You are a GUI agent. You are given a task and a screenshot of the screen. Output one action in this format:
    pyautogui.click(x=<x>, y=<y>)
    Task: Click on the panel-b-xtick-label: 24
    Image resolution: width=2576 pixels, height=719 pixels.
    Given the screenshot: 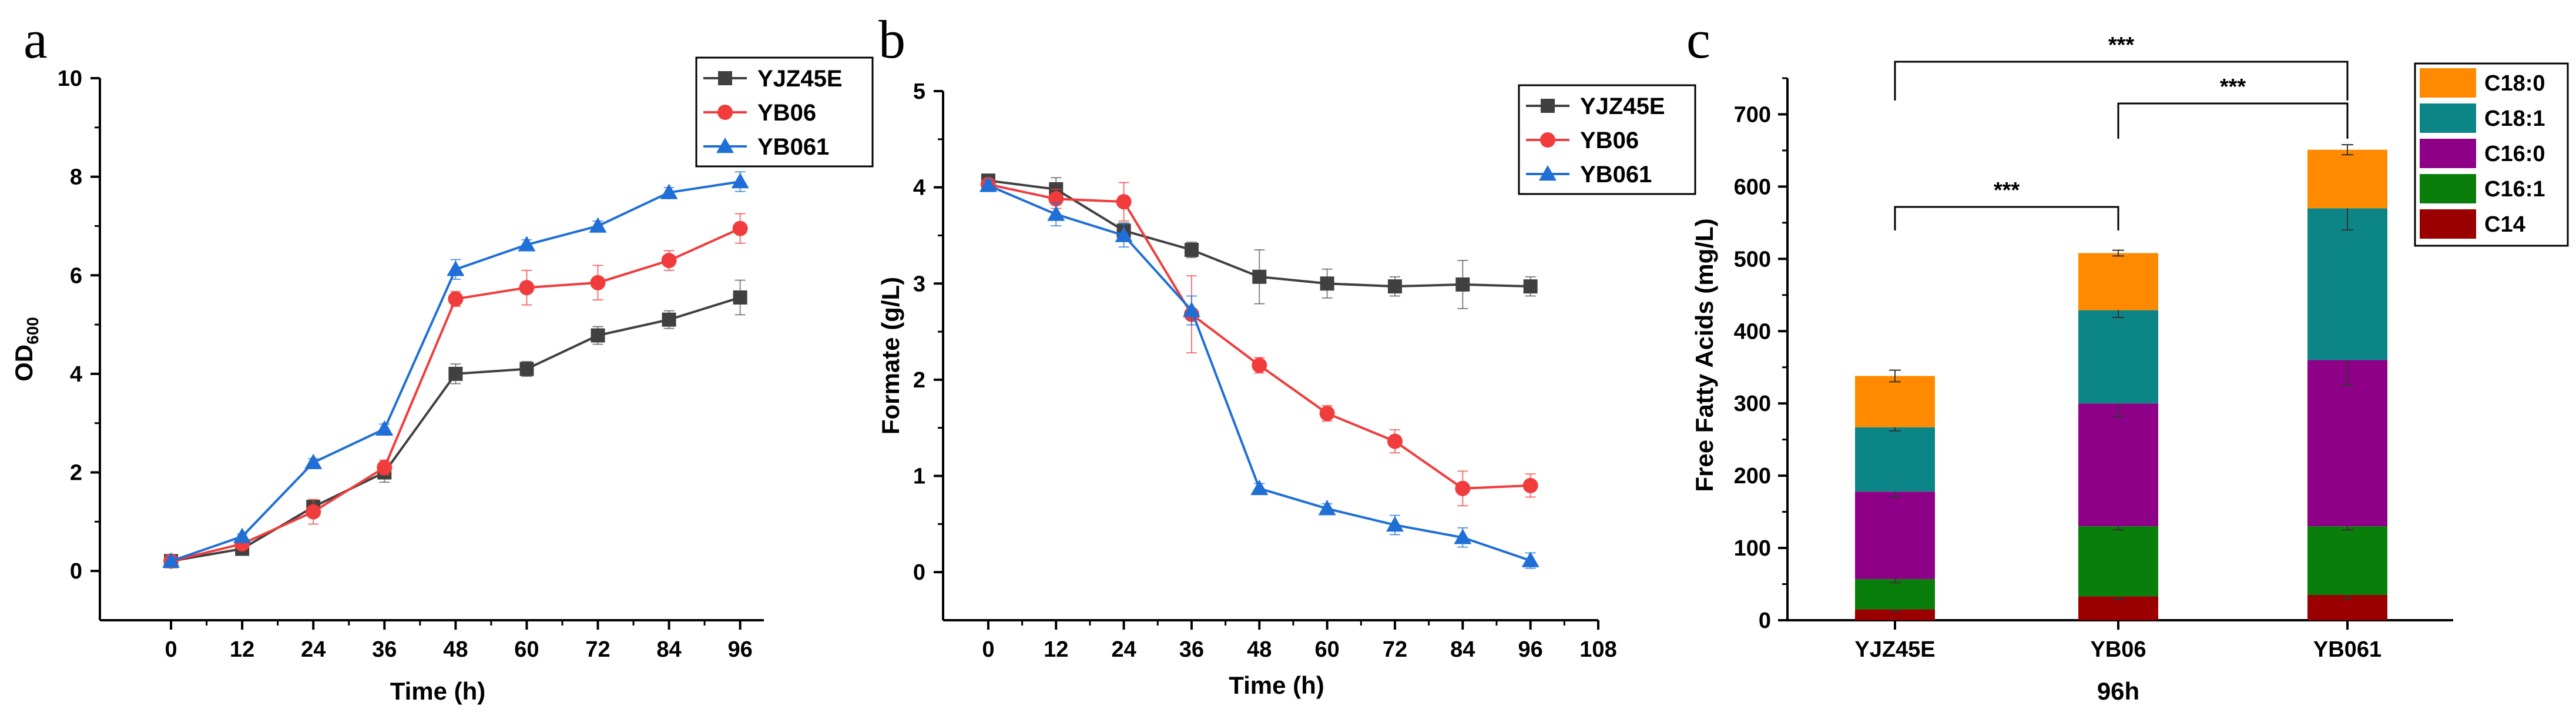 What is the action you would take?
    pyautogui.click(x=1123, y=649)
    